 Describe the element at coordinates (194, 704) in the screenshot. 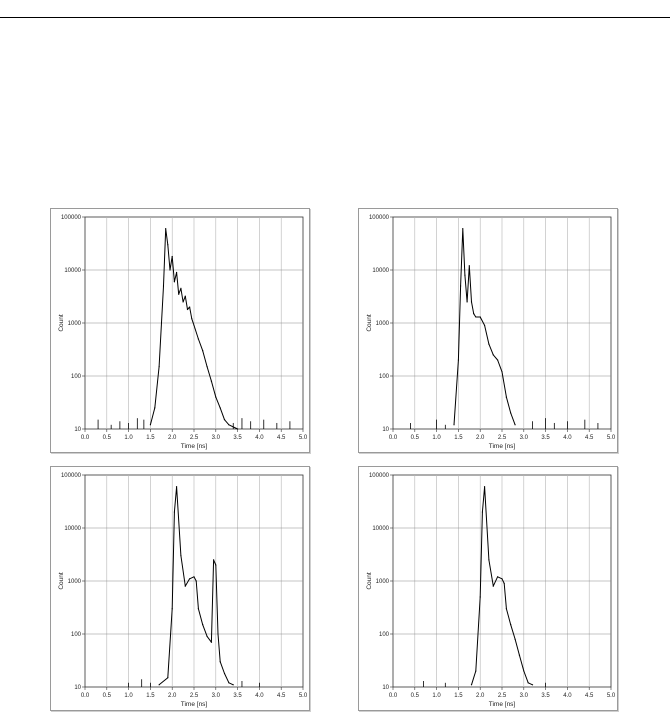

I see `x-axis-title: Time [ns]` at that location.